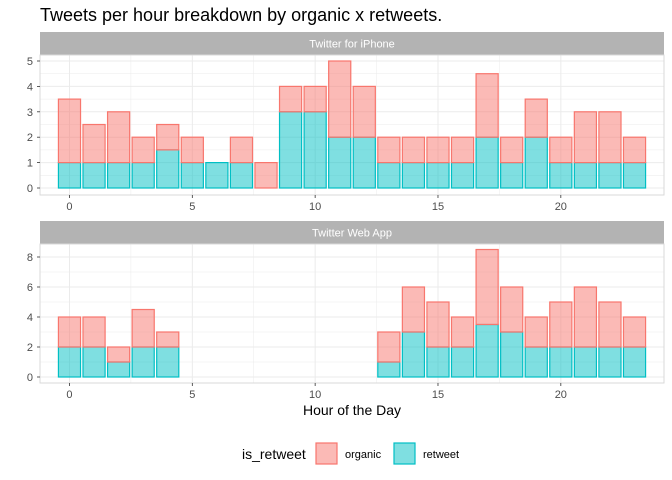 Image resolution: width=672 pixels, height=480 pixels. What do you see at coordinates (30, 258) in the screenshot?
I see `y-tick-label: 8` at bounding box center [30, 258].